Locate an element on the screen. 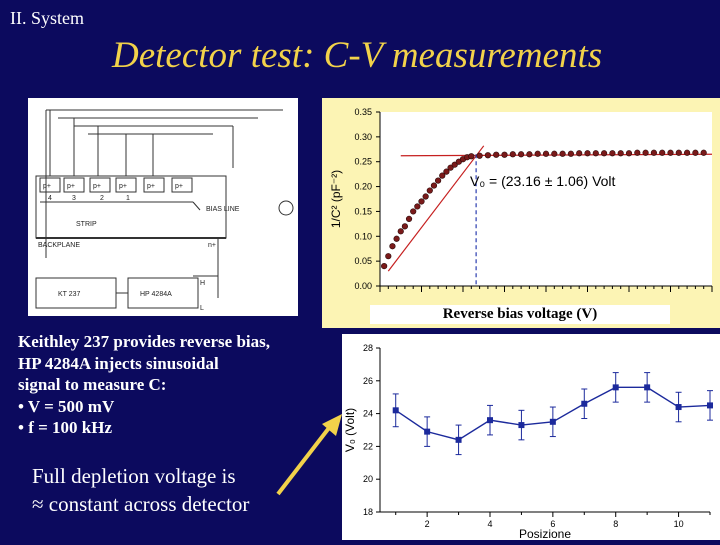  cv-y-tick-label: 0.20 is located at coordinates (363, 187).